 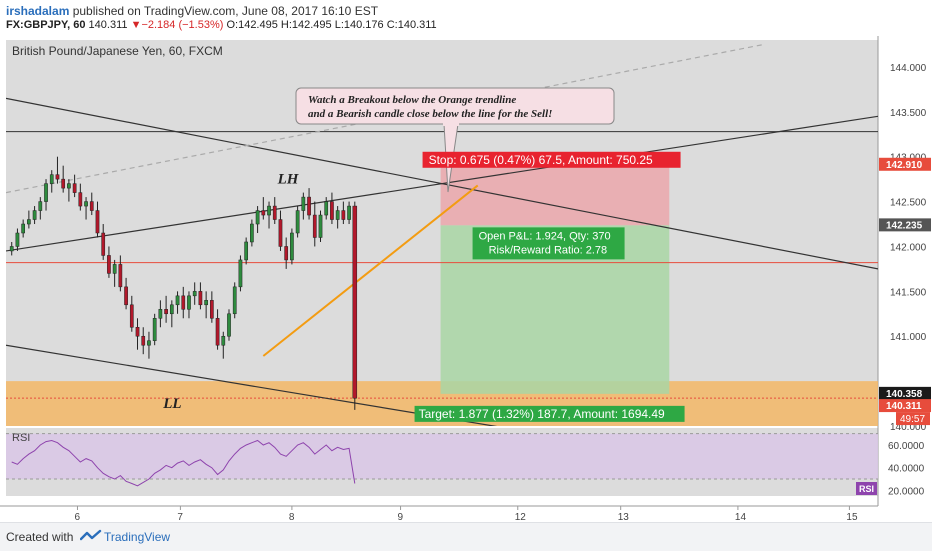 I want to click on x-tick-label: 14, so click(x=741, y=517).